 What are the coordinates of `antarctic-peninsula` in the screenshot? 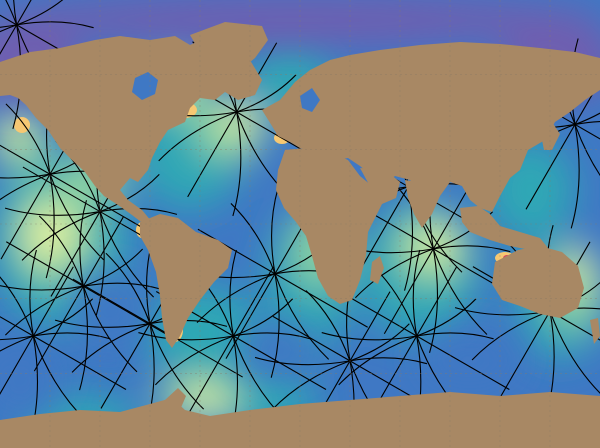 It's located at (175, 399).